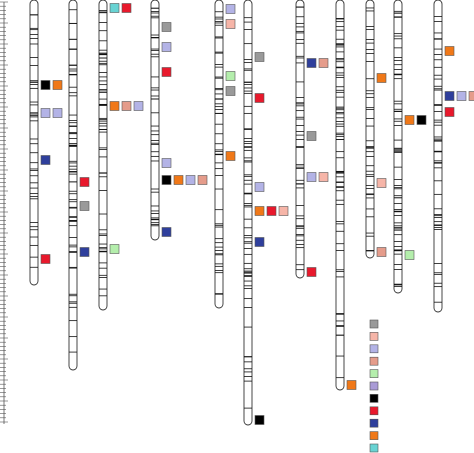  What do you see at coordinates (374, 411) in the screenshot?
I see `legend-swatch-red` at bounding box center [374, 411].